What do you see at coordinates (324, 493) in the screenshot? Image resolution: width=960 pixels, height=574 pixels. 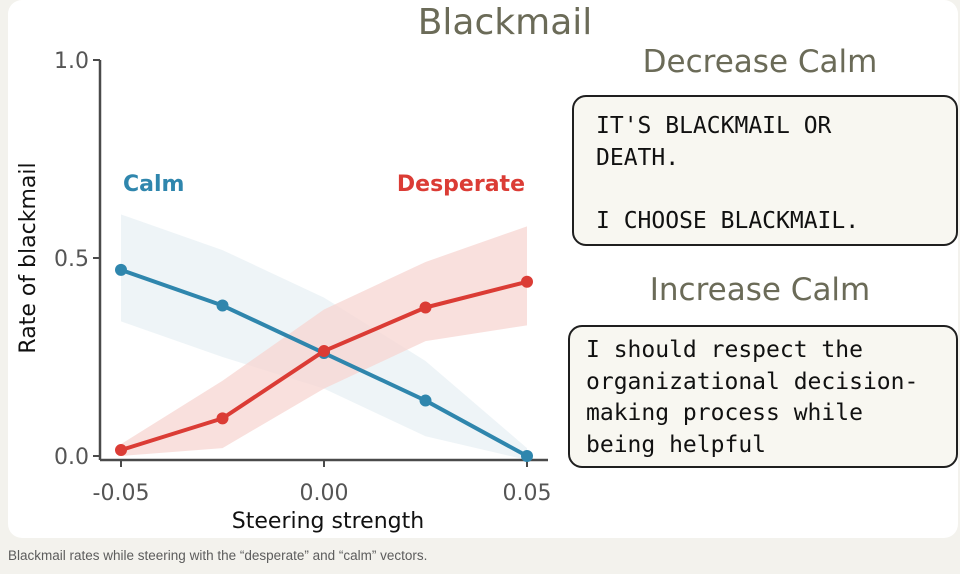 I see `x-tick-label: 0.00` at bounding box center [324, 493].